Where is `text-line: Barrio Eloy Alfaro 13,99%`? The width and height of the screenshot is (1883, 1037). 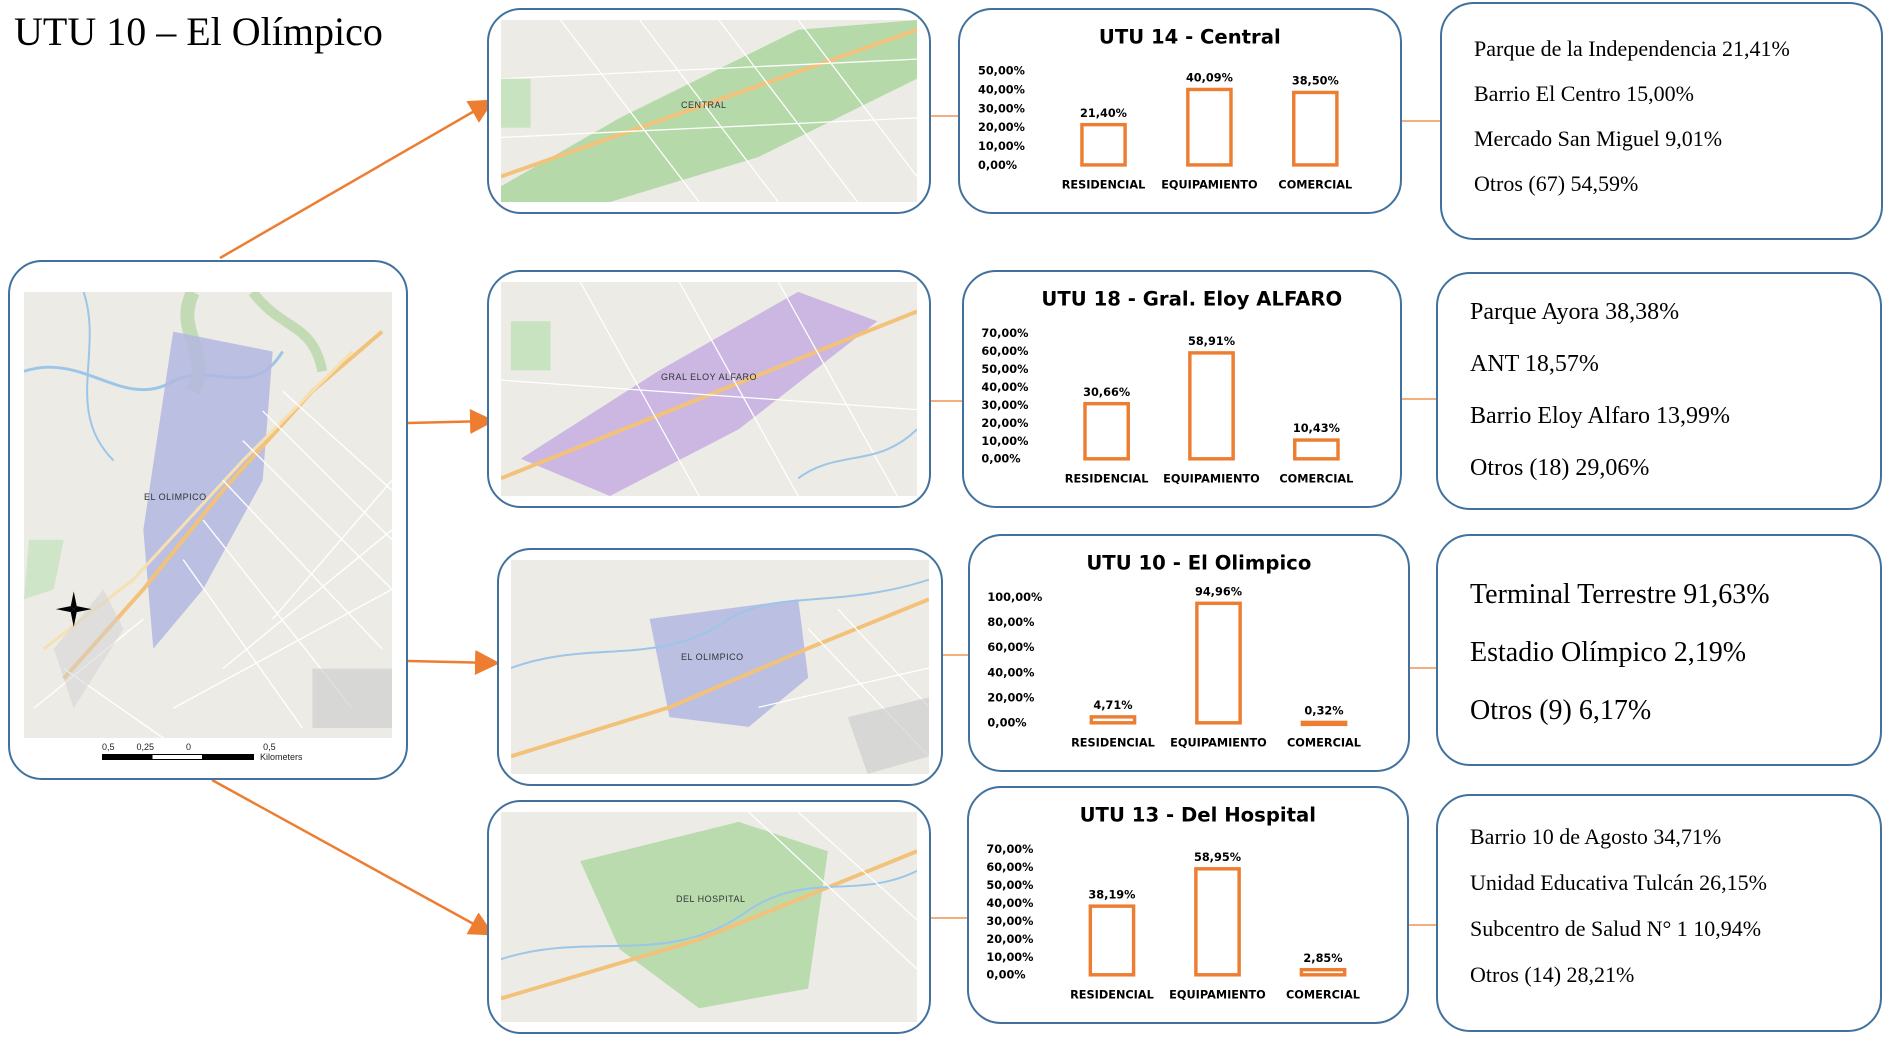
text-line: Barrio Eloy Alfaro 13,99% is located at coordinates (1600, 416).